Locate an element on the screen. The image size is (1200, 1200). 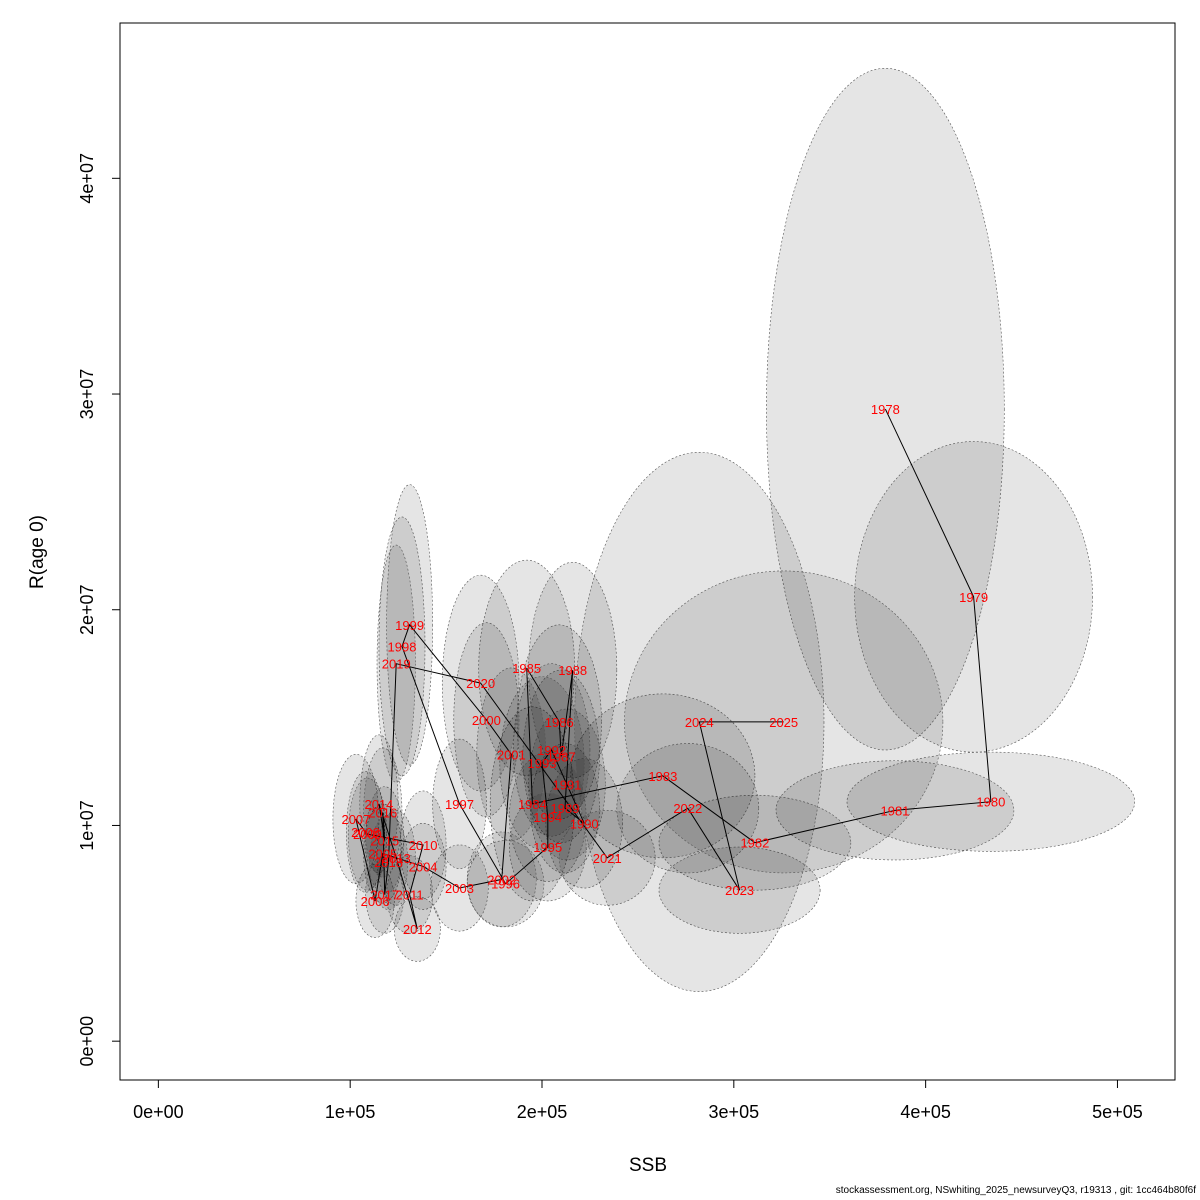
year-label-2007: 2007 is located at coordinates (355, 819).